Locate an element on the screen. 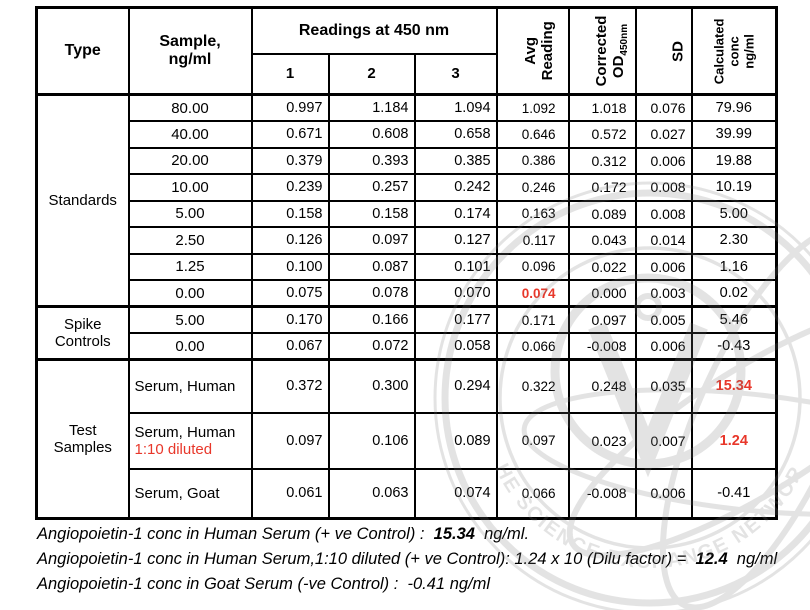 Image resolution: width=810 pixels, height=610 pixels. value-cell: 0.096 is located at coordinates (532, 266).